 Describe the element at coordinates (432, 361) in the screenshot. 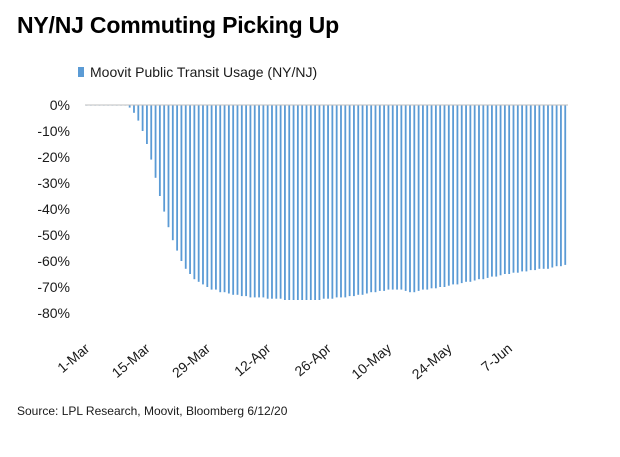

I see `x-tick-label: 24-May` at that location.